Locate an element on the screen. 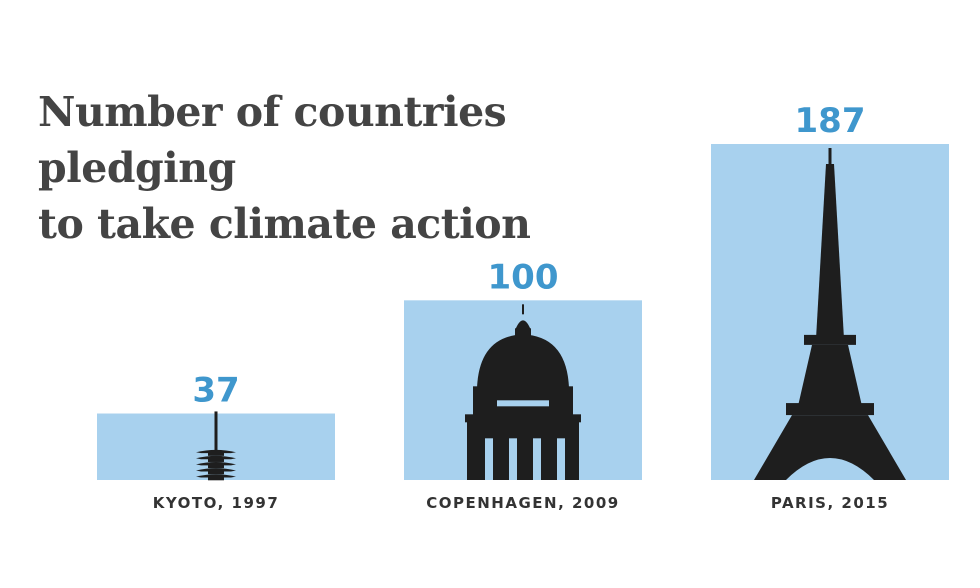 This screenshot has width=980, height=588. category-label: COPENHAGEN, 2009 is located at coordinates (523, 503).